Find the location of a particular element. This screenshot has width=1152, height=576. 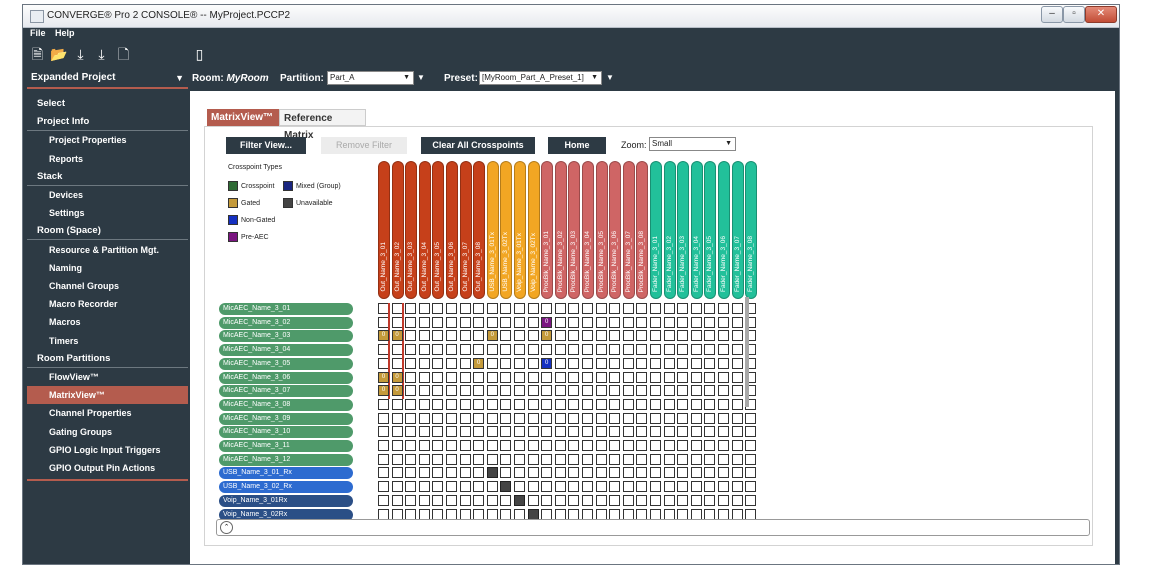

sidebar-item-macro-recorder: Macro Recorder is located at coordinates (83, 304).